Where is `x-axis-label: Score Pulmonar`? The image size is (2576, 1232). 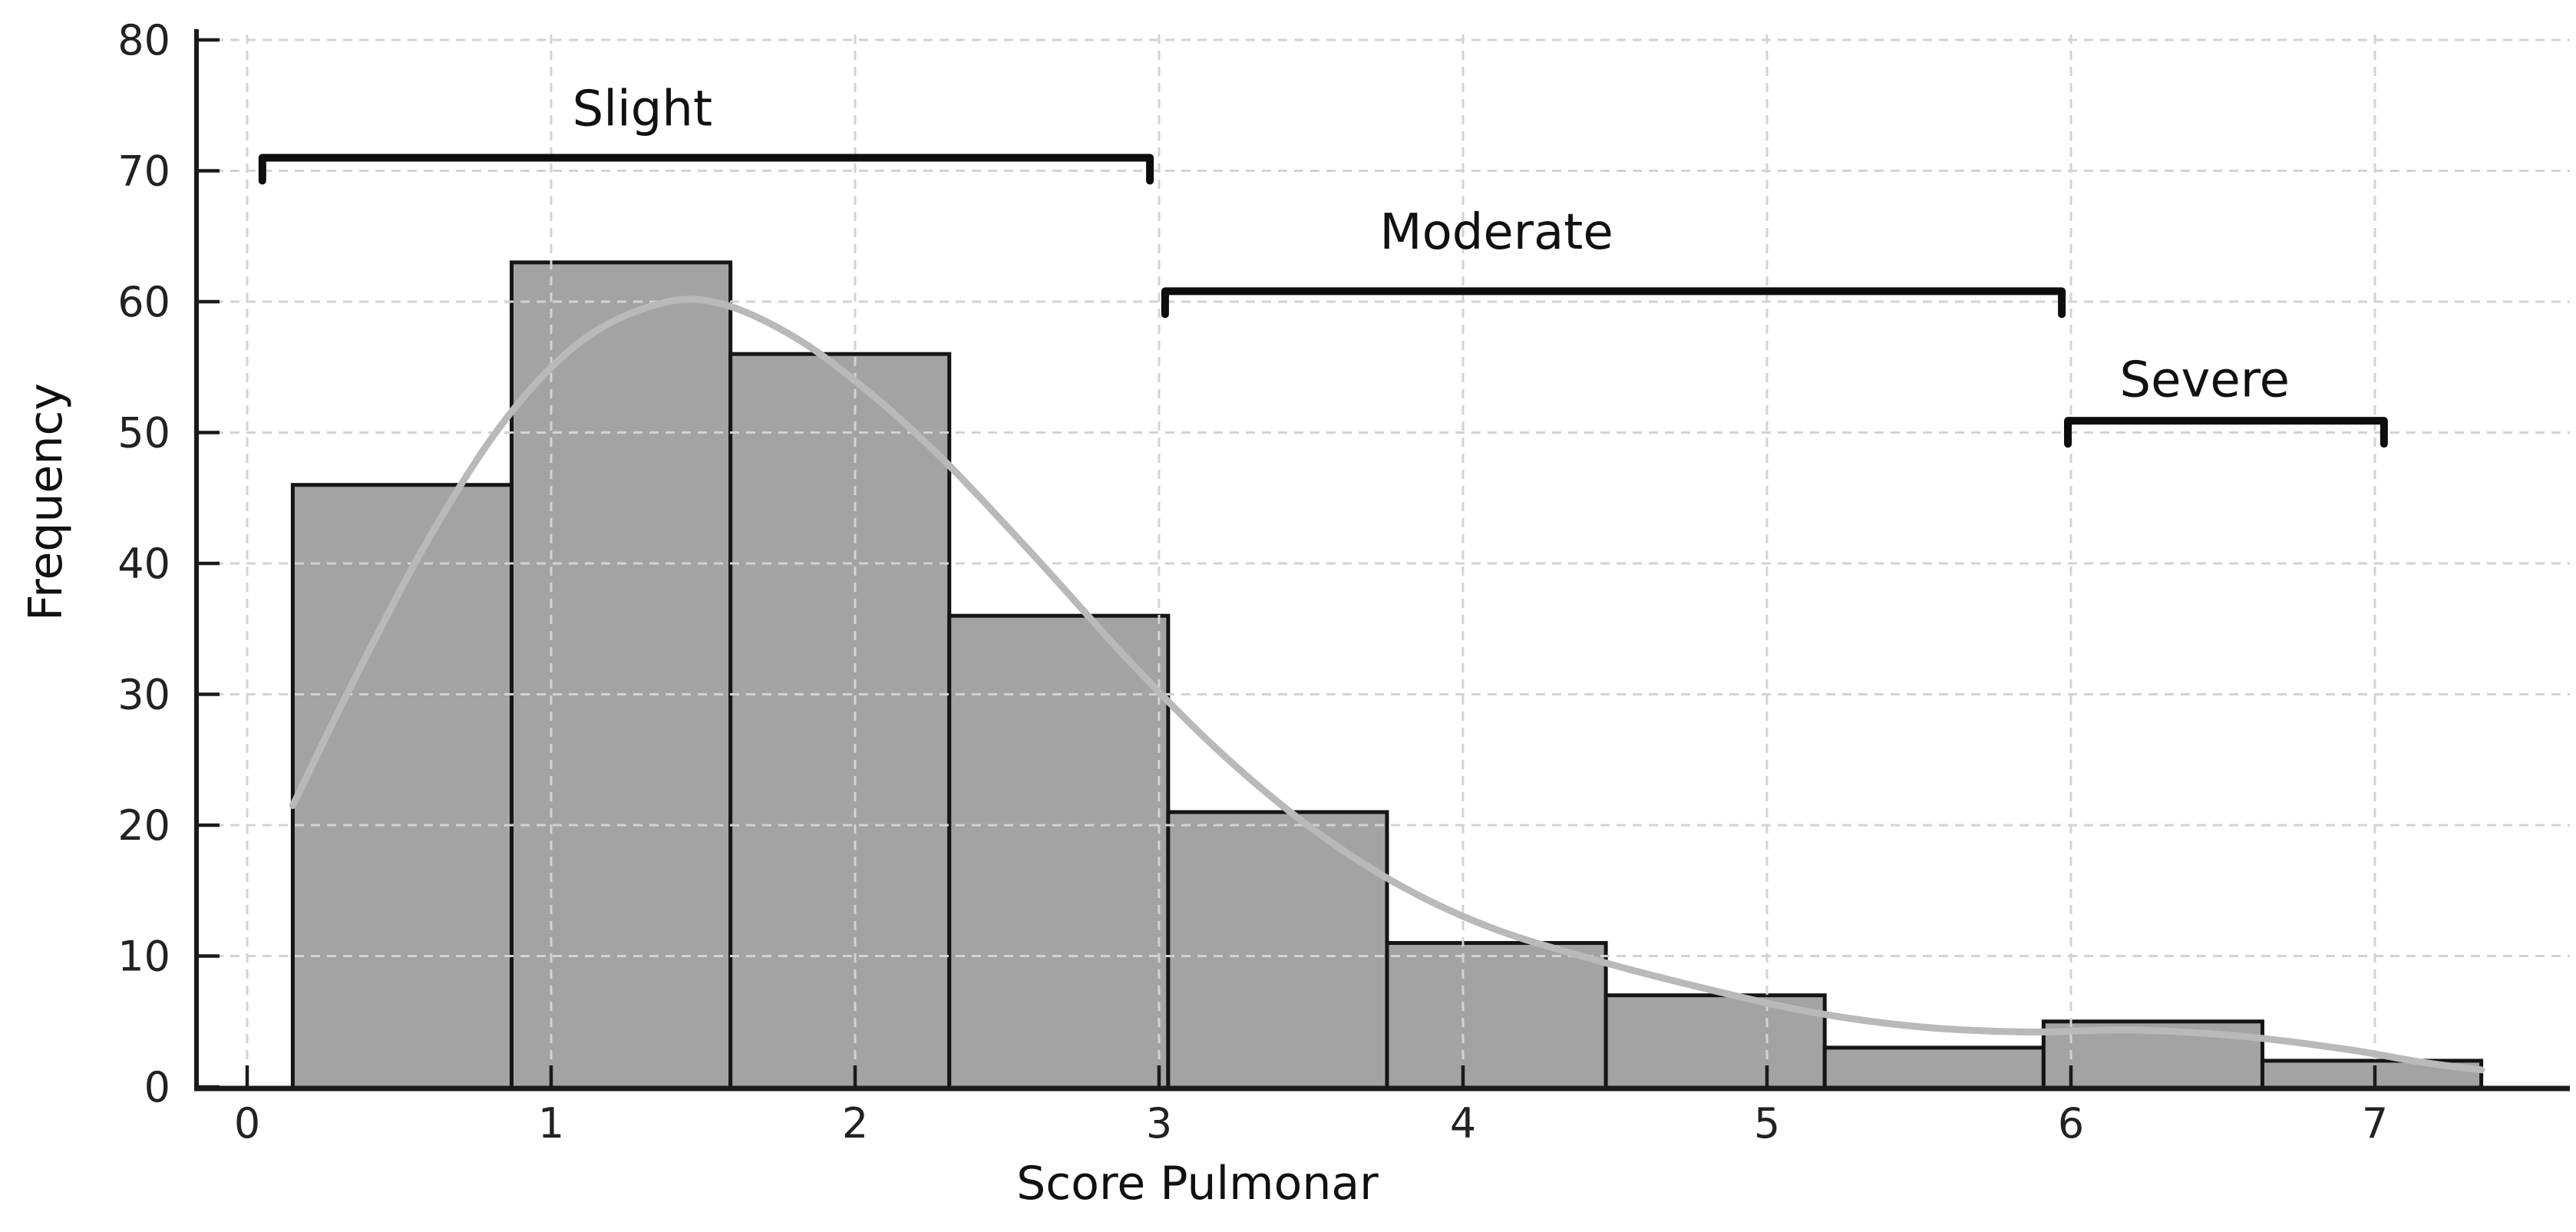
x-axis-label: Score Pulmonar is located at coordinates (1197, 1184).